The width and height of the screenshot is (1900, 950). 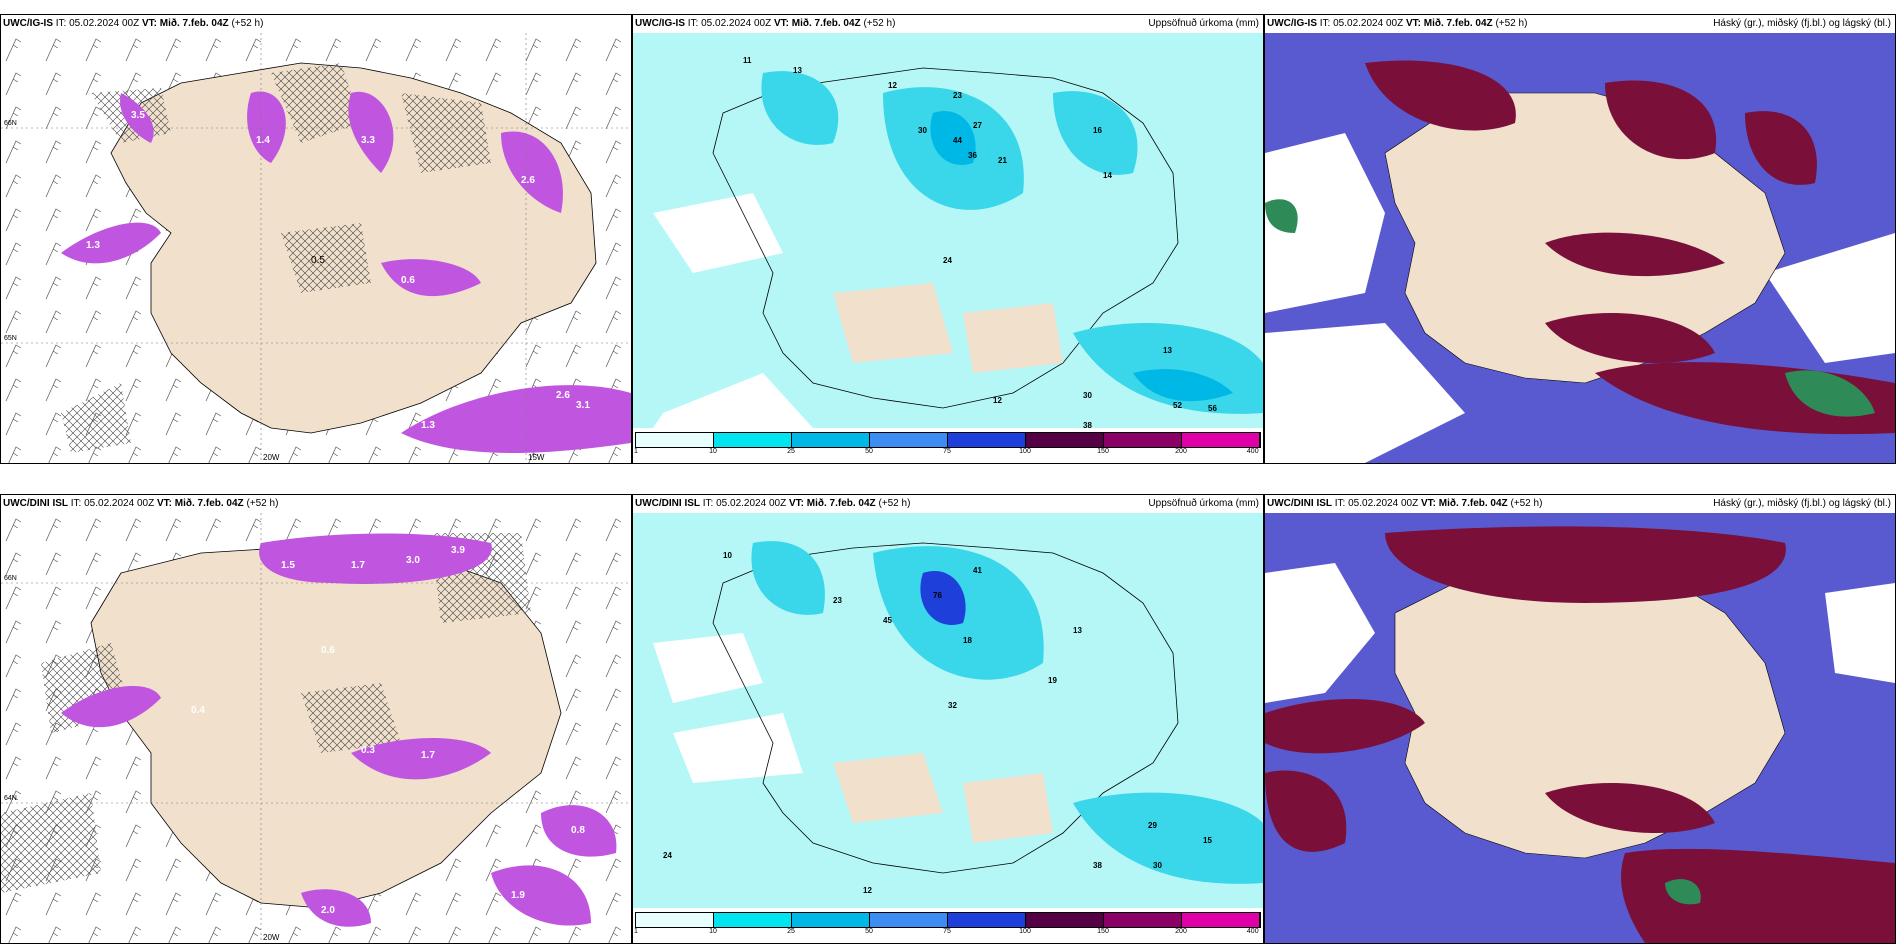 What do you see at coordinates (536, 457) in the screenshot?
I see `lon-label: 15W` at bounding box center [536, 457].